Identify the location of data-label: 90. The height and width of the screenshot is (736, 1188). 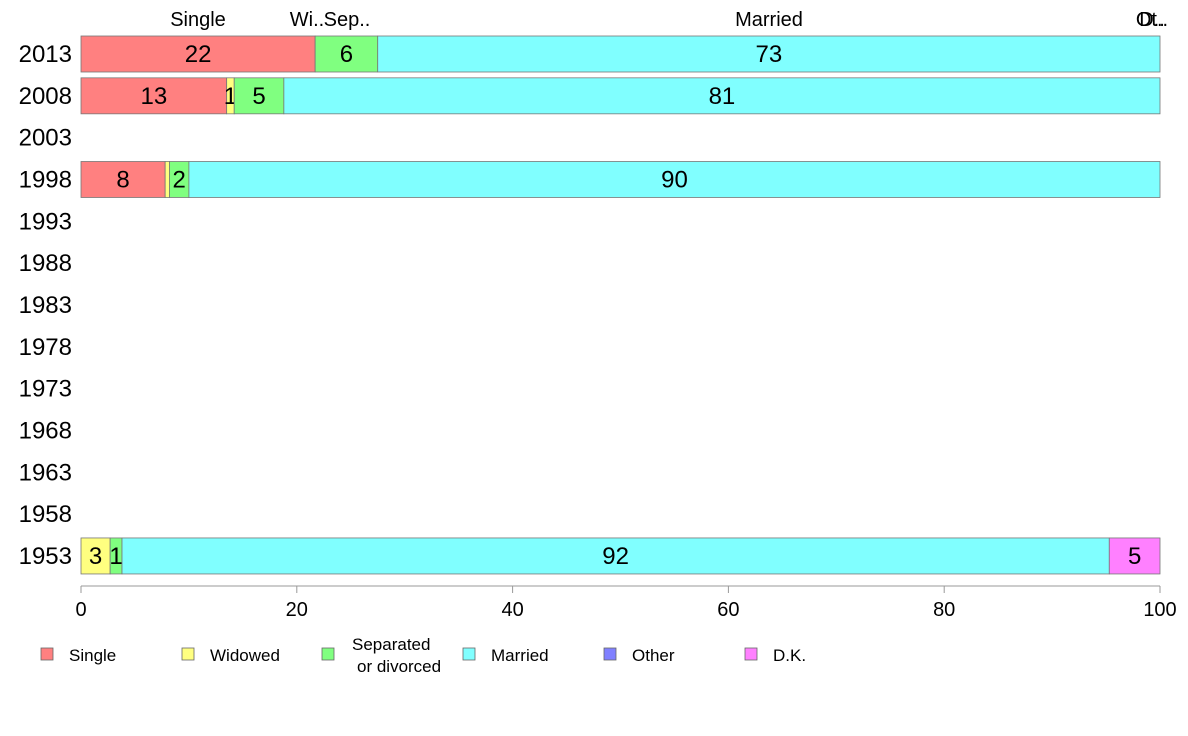
(674, 179).